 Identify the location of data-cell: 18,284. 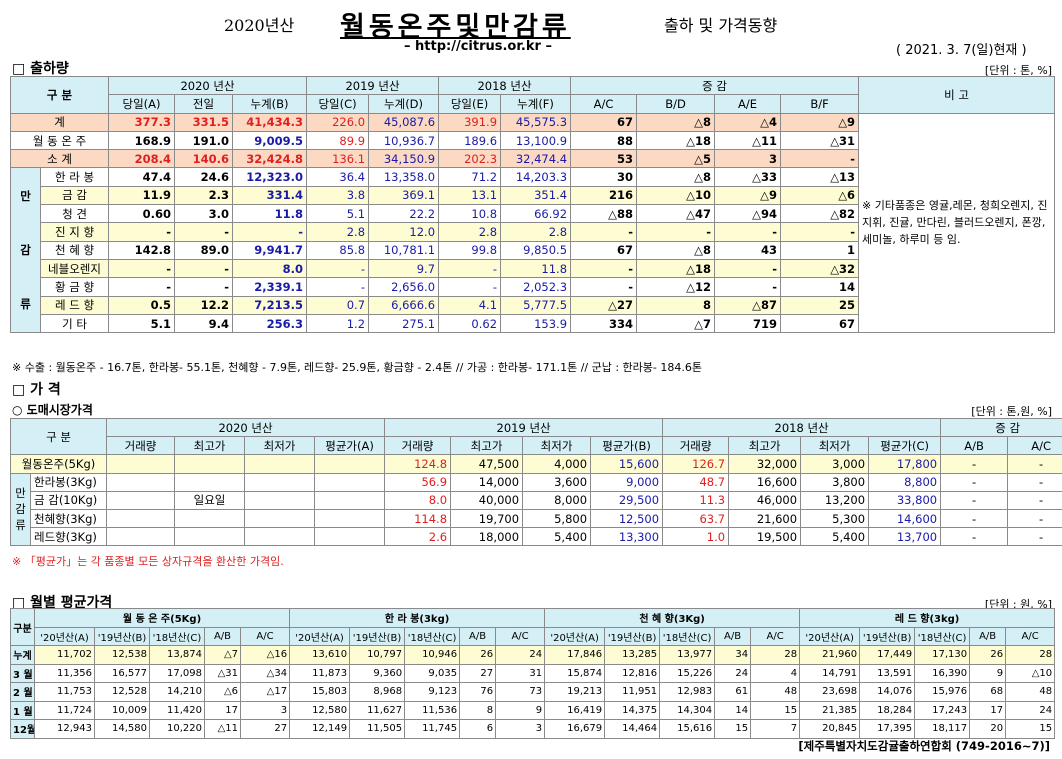
(887, 710).